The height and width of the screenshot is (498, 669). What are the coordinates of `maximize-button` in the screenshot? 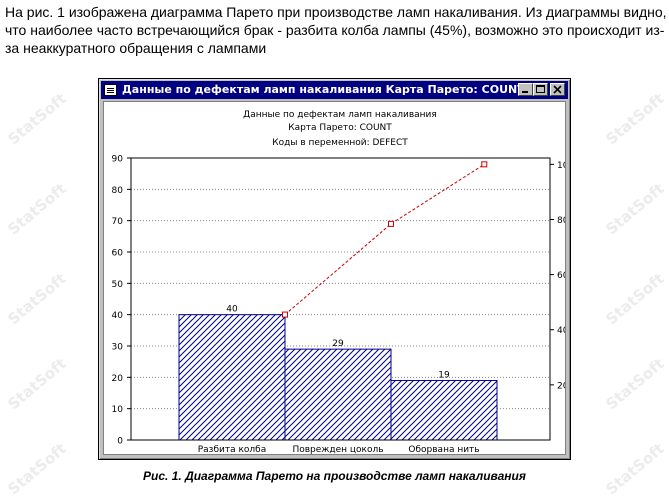 It's located at (540, 89).